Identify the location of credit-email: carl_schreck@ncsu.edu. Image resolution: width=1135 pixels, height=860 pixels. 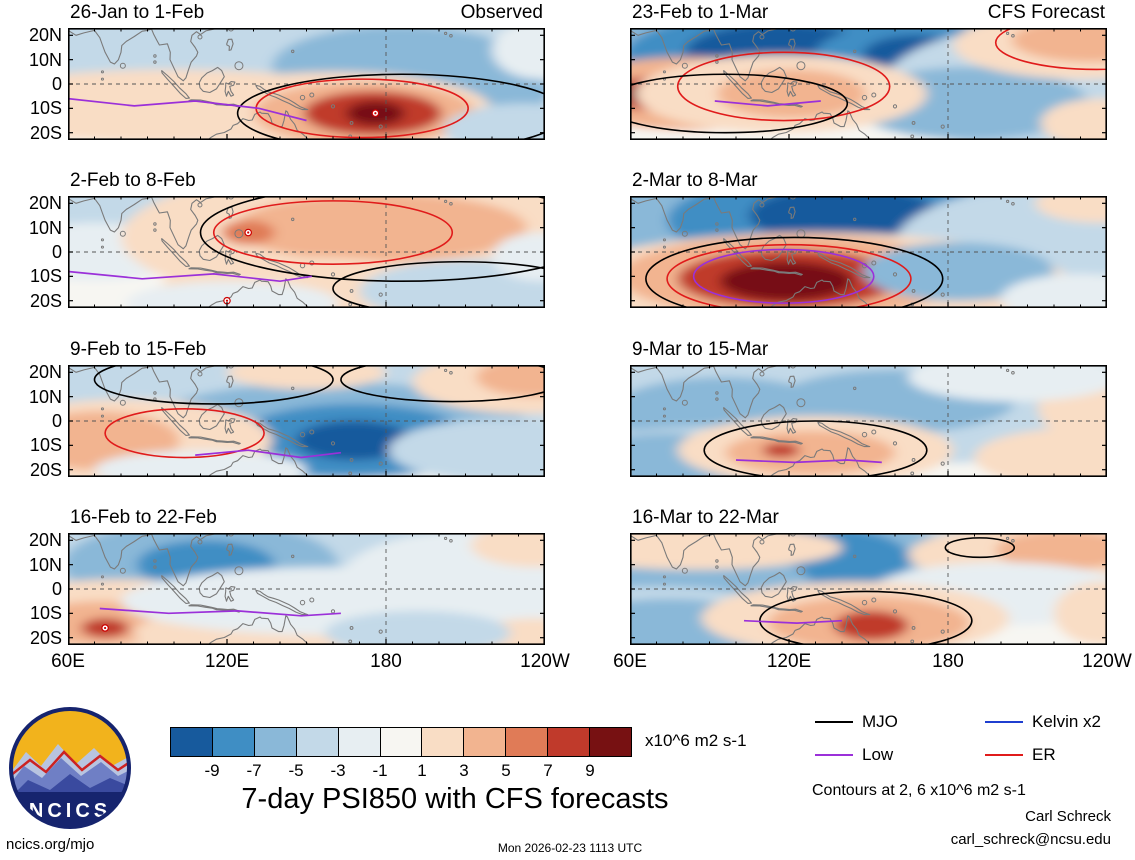
(1030, 839).